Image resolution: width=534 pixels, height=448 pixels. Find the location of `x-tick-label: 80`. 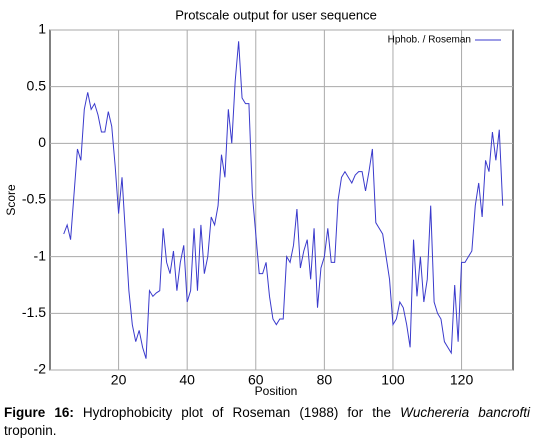

x-tick-label: 80 is located at coordinates (325, 380).